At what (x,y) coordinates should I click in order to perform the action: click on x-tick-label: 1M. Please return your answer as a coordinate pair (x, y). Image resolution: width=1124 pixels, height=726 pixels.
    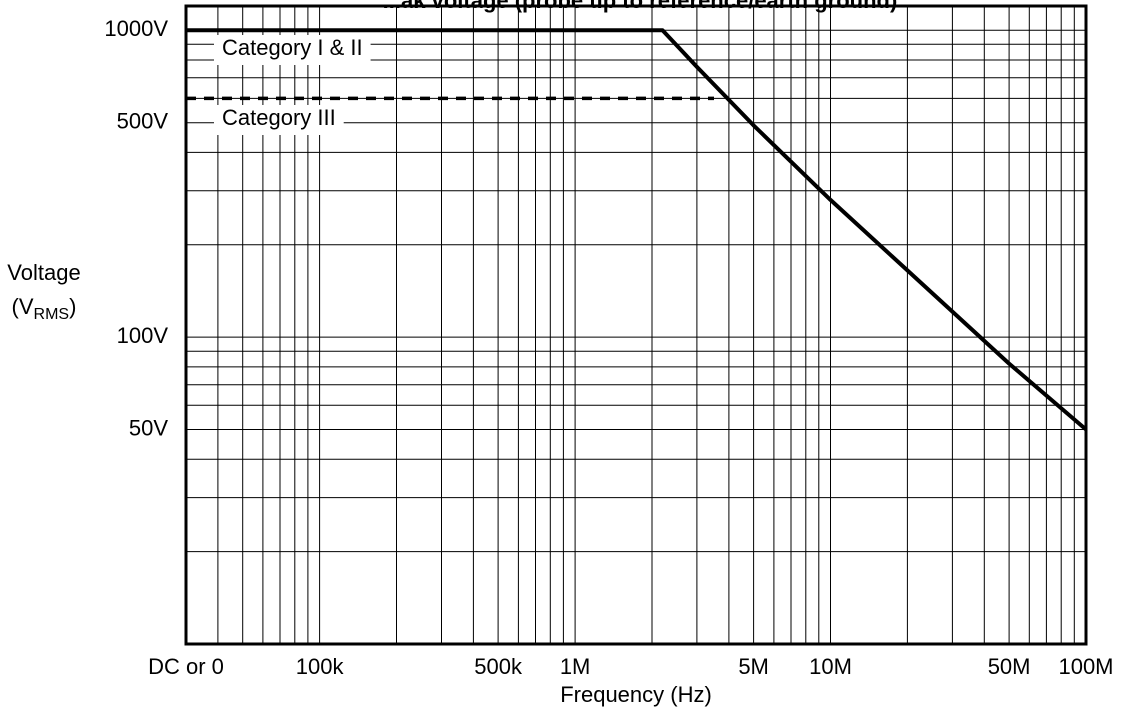
    Looking at the image, I should click on (575, 666).